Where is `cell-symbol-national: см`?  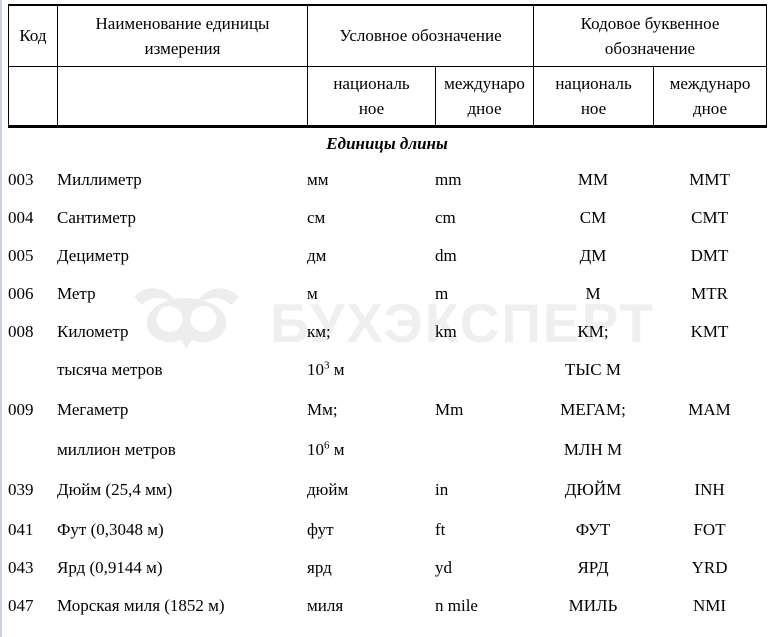 cell-symbol-national: см is located at coordinates (316, 218).